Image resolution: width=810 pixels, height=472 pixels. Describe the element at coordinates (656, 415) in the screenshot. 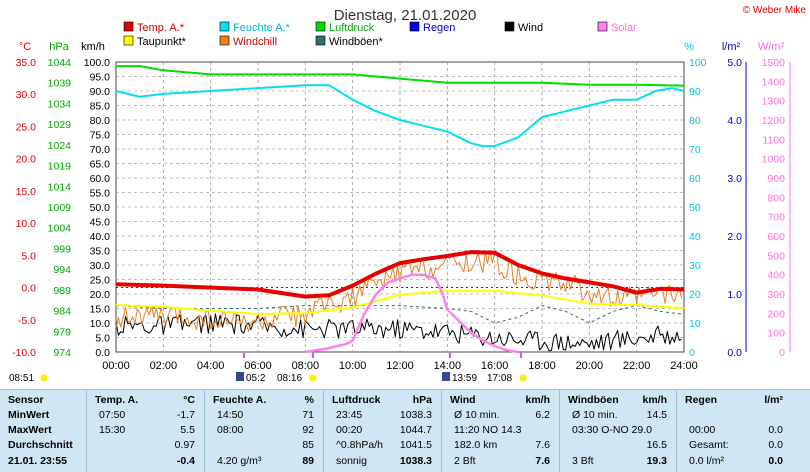

I see `cell-value: 14.5` at that location.